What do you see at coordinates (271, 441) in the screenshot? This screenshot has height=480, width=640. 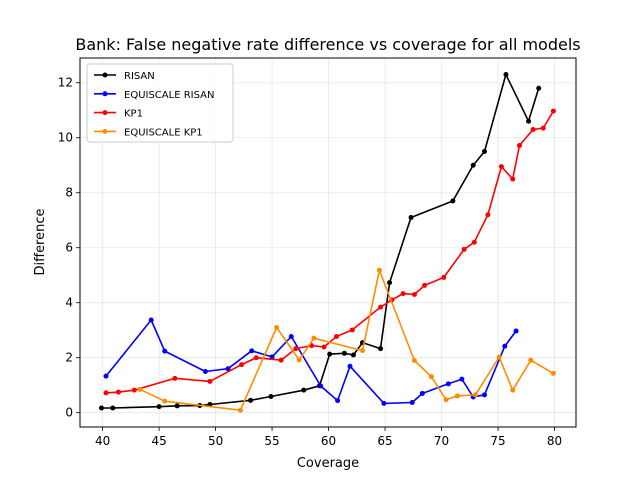 I see `x-tick-label: 55` at bounding box center [271, 441].